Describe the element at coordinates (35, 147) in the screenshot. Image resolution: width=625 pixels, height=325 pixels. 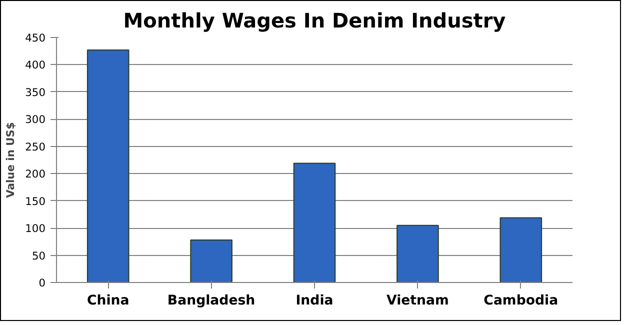
I see `y-tick-label: 250` at that location.